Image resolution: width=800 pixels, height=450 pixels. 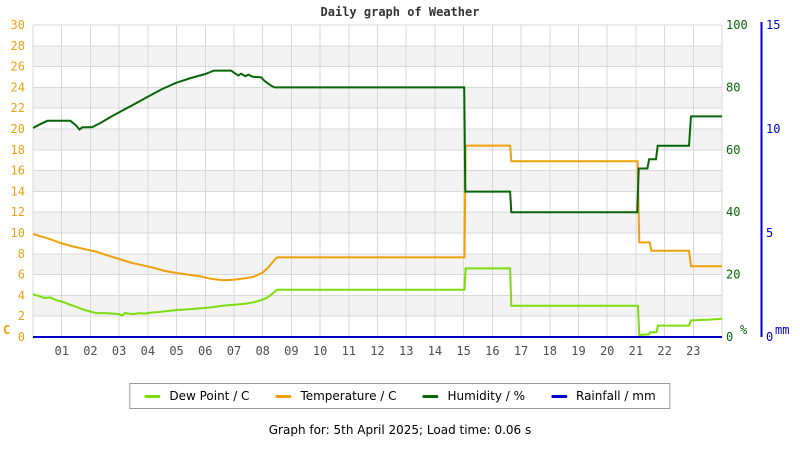 I want to click on svg-text: 80, so click(x=733, y=87).